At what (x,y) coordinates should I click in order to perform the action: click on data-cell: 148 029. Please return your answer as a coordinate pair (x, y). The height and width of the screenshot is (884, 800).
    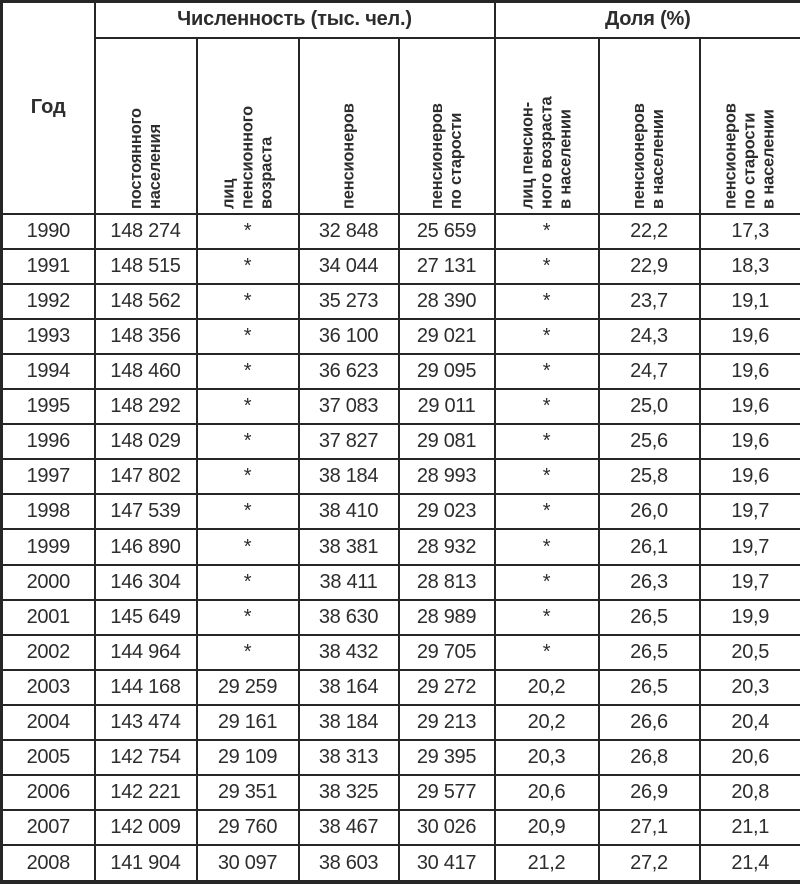
    Looking at the image, I should click on (145, 442).